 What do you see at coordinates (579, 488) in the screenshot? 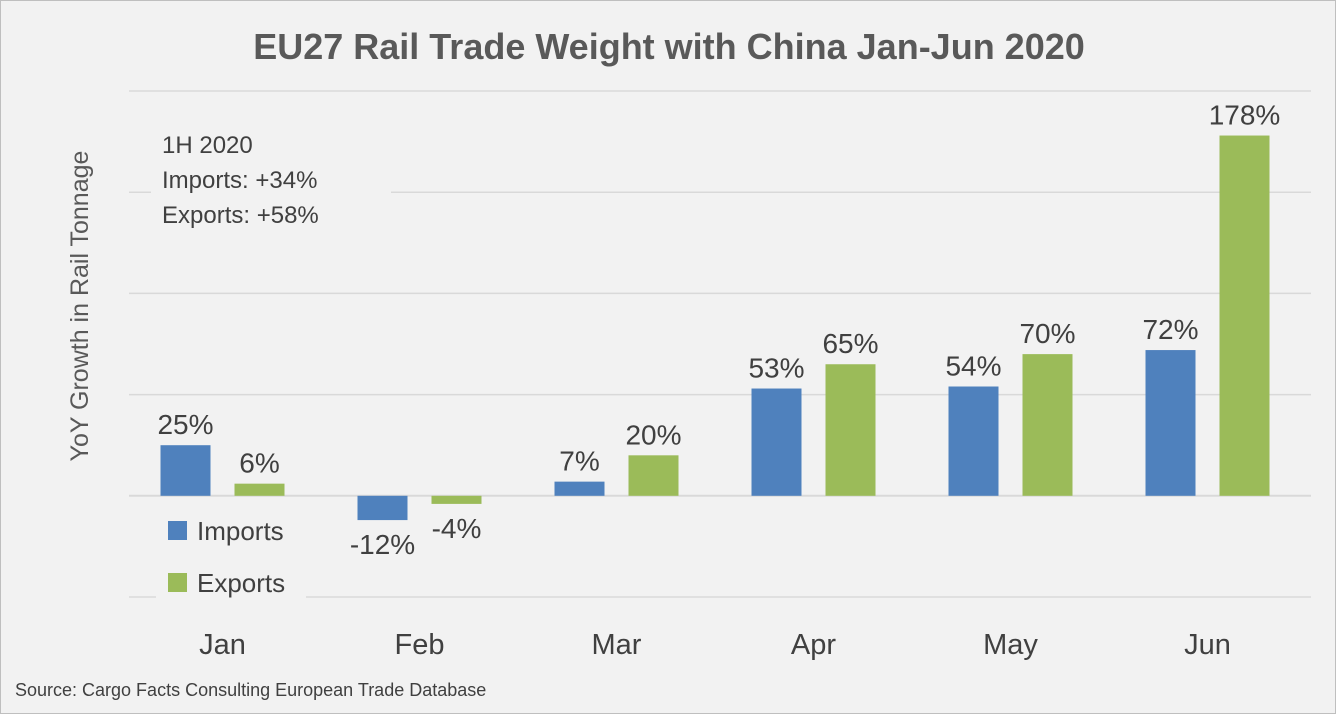
I see `bar-imports-mar` at bounding box center [579, 488].